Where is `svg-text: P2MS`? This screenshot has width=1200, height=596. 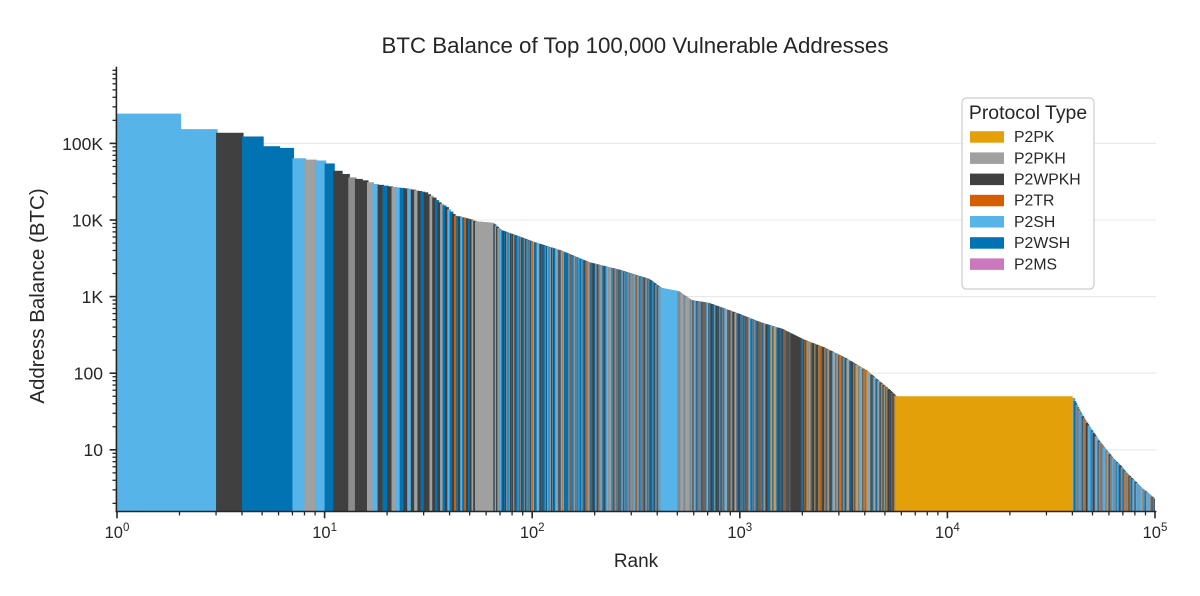 svg-text: P2MS is located at coordinates (1035, 264).